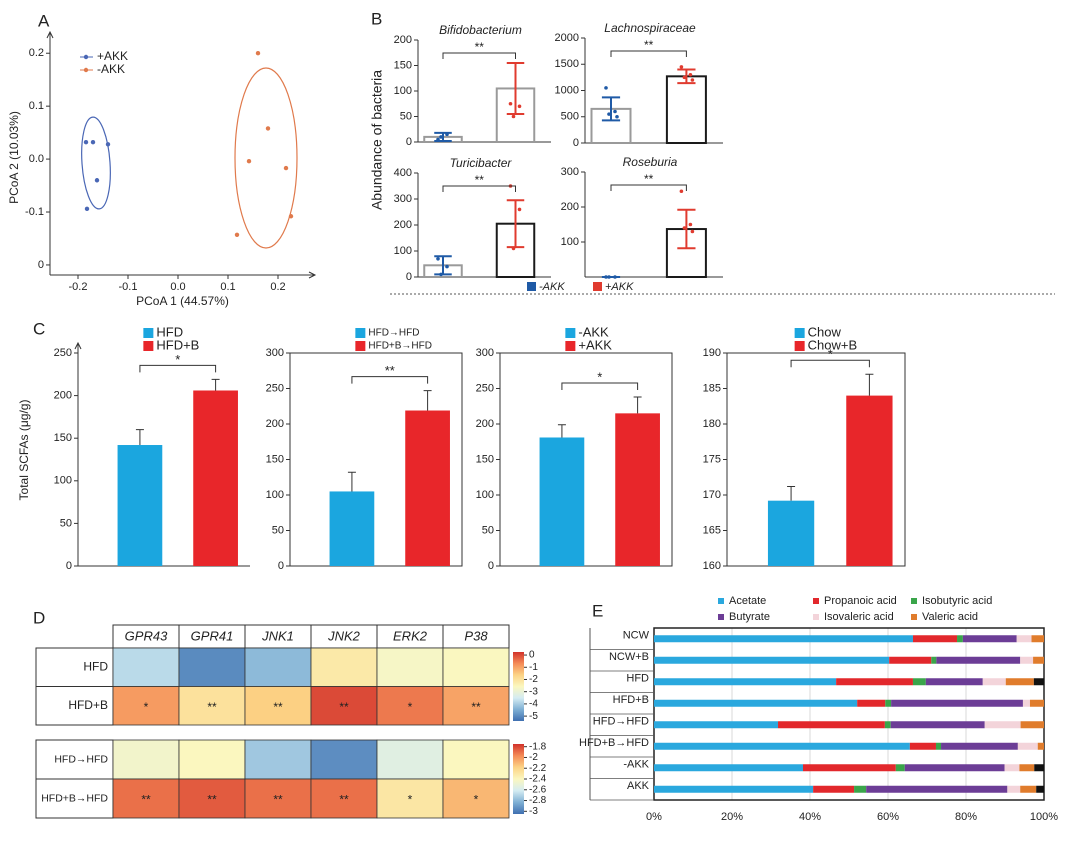  I want to click on x-tick-label: -0.2, so click(78, 287).